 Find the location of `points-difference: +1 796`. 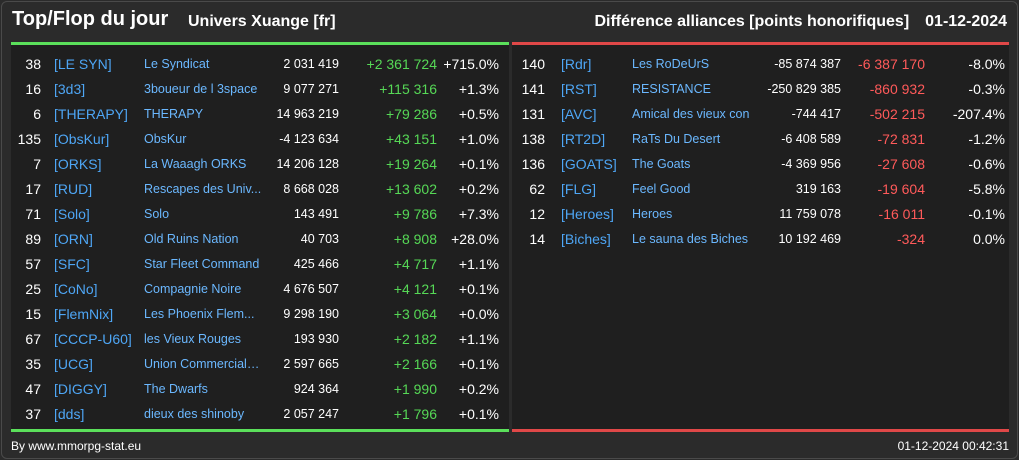

points-difference: +1 796 is located at coordinates (415, 414).